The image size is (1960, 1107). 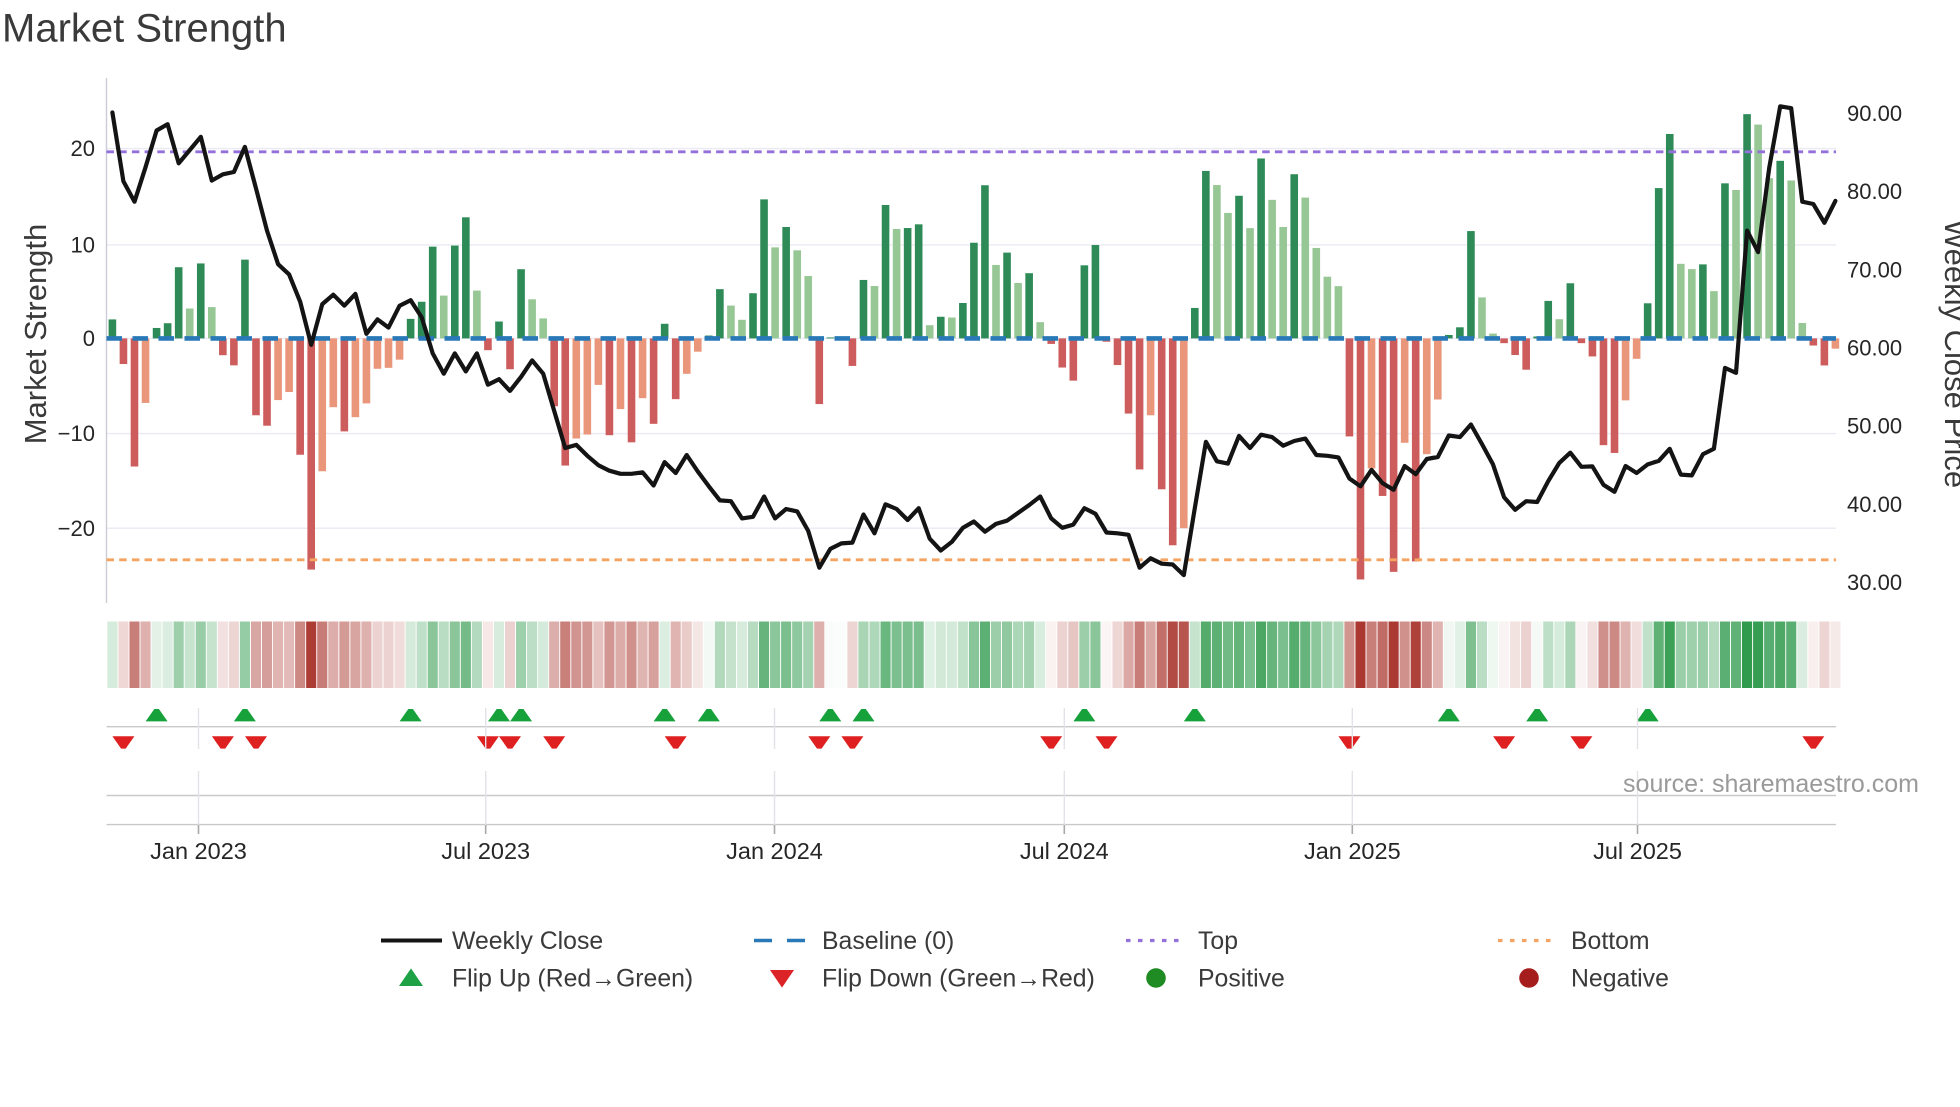 What do you see at coordinates (1874, 426) in the screenshot?
I see `svg-text: 50.00` at bounding box center [1874, 426].